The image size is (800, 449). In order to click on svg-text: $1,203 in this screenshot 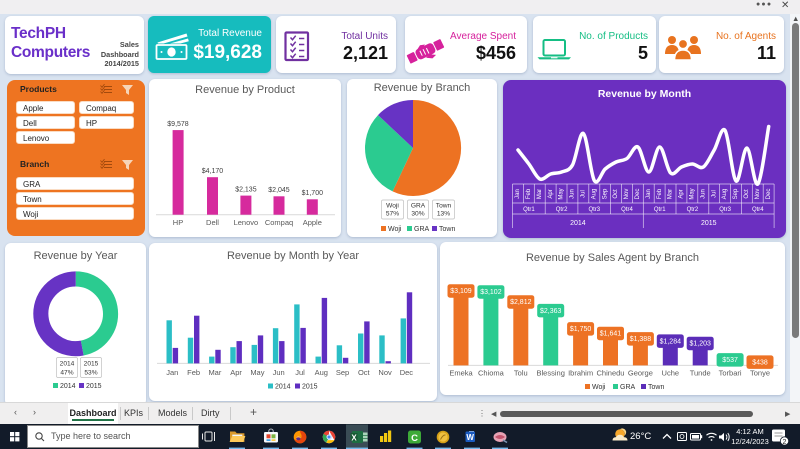, I will do `click(700, 344)`.